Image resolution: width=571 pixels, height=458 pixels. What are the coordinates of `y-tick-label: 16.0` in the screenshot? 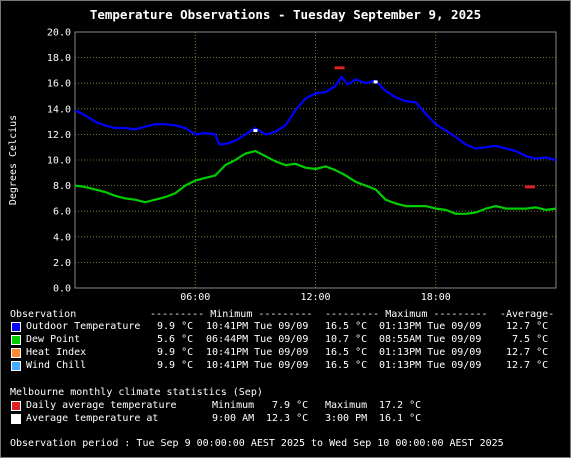 It's located at (59, 84).